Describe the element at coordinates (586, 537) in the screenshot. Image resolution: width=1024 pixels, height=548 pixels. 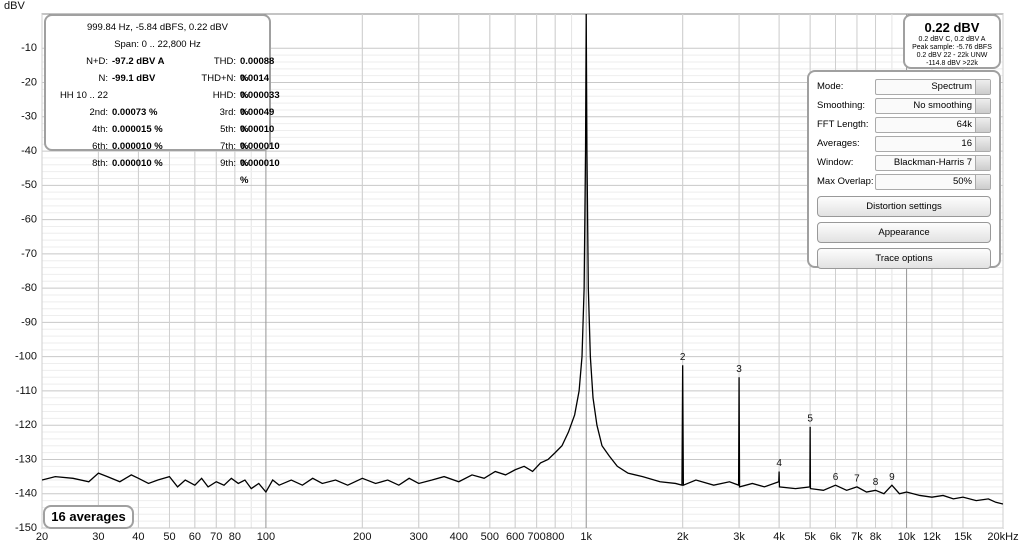
I see `x-tick-label: 1k` at that location.